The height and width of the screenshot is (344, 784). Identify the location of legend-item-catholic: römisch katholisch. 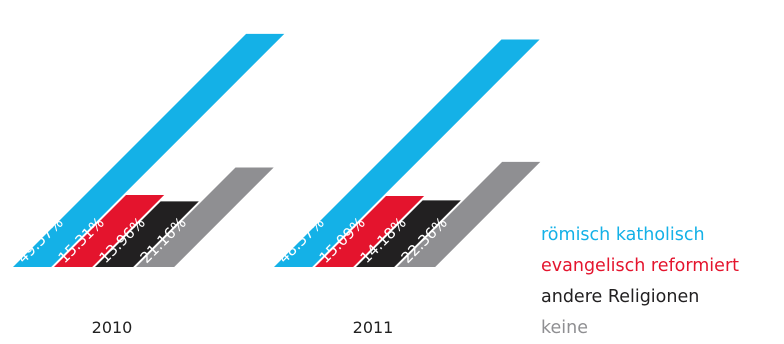
(623, 235).